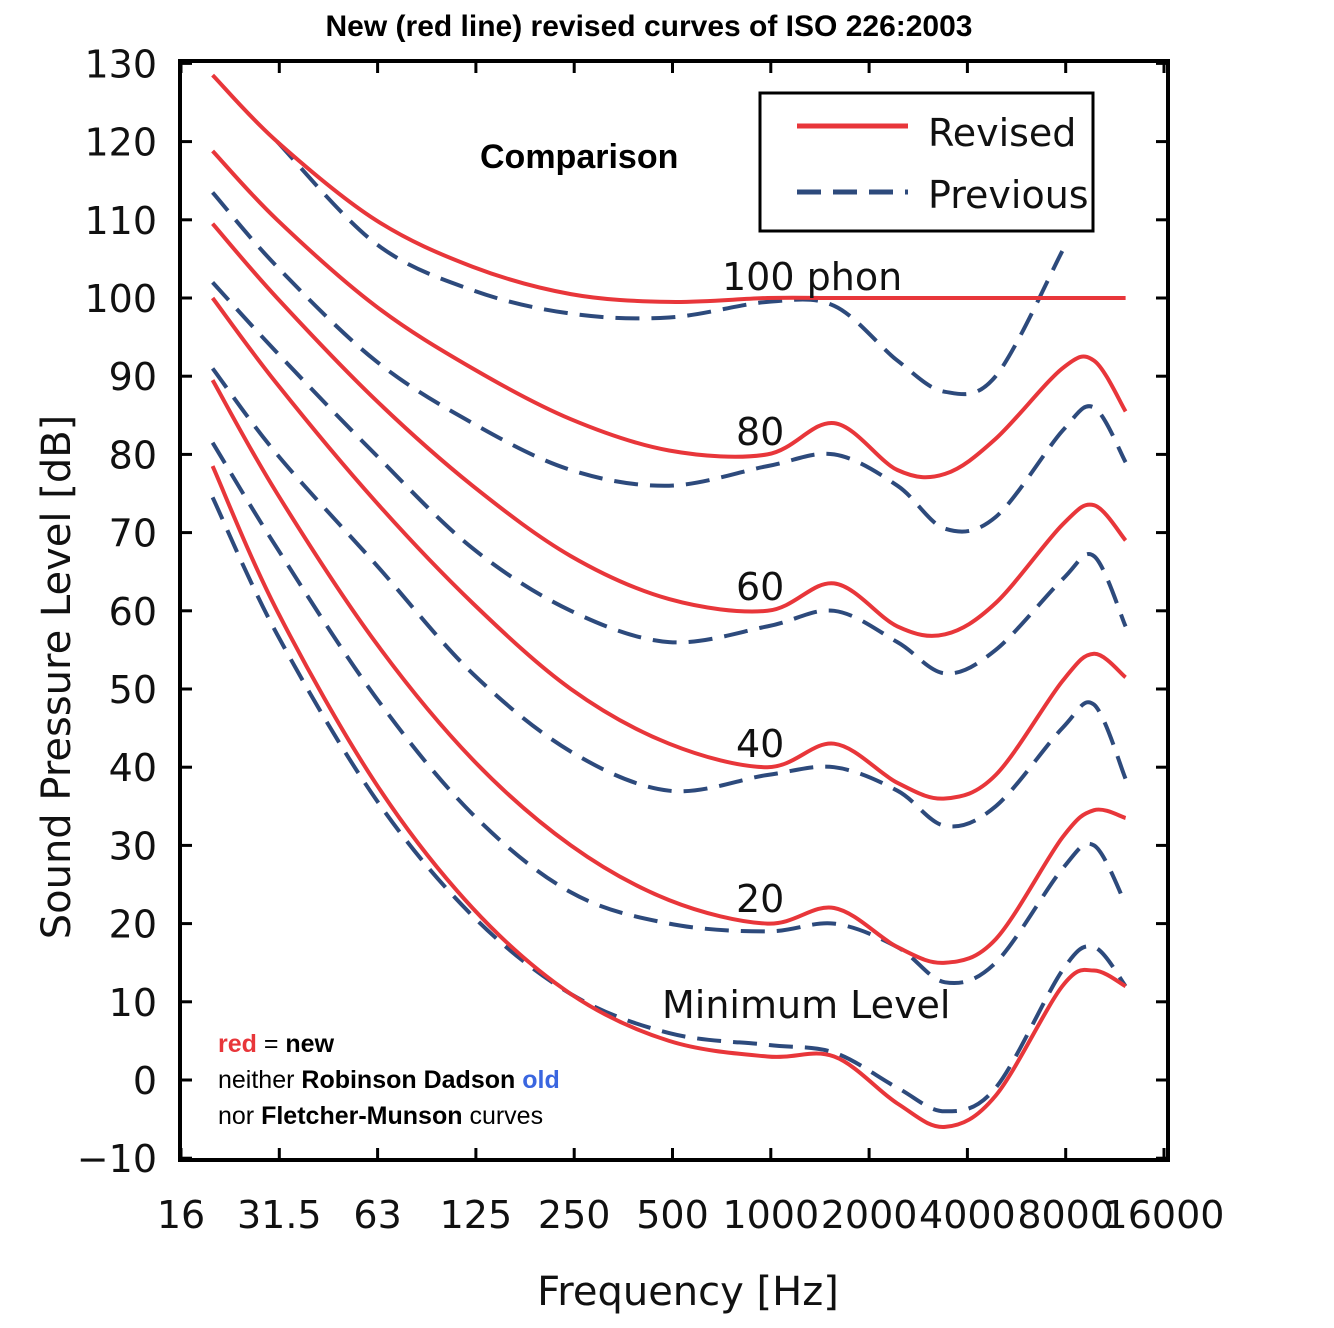 Image resolution: width=1334 pixels, height=1328 pixels. Describe the element at coordinates (117, 1159) in the screenshot. I see `y-tick-label: −10` at that location.